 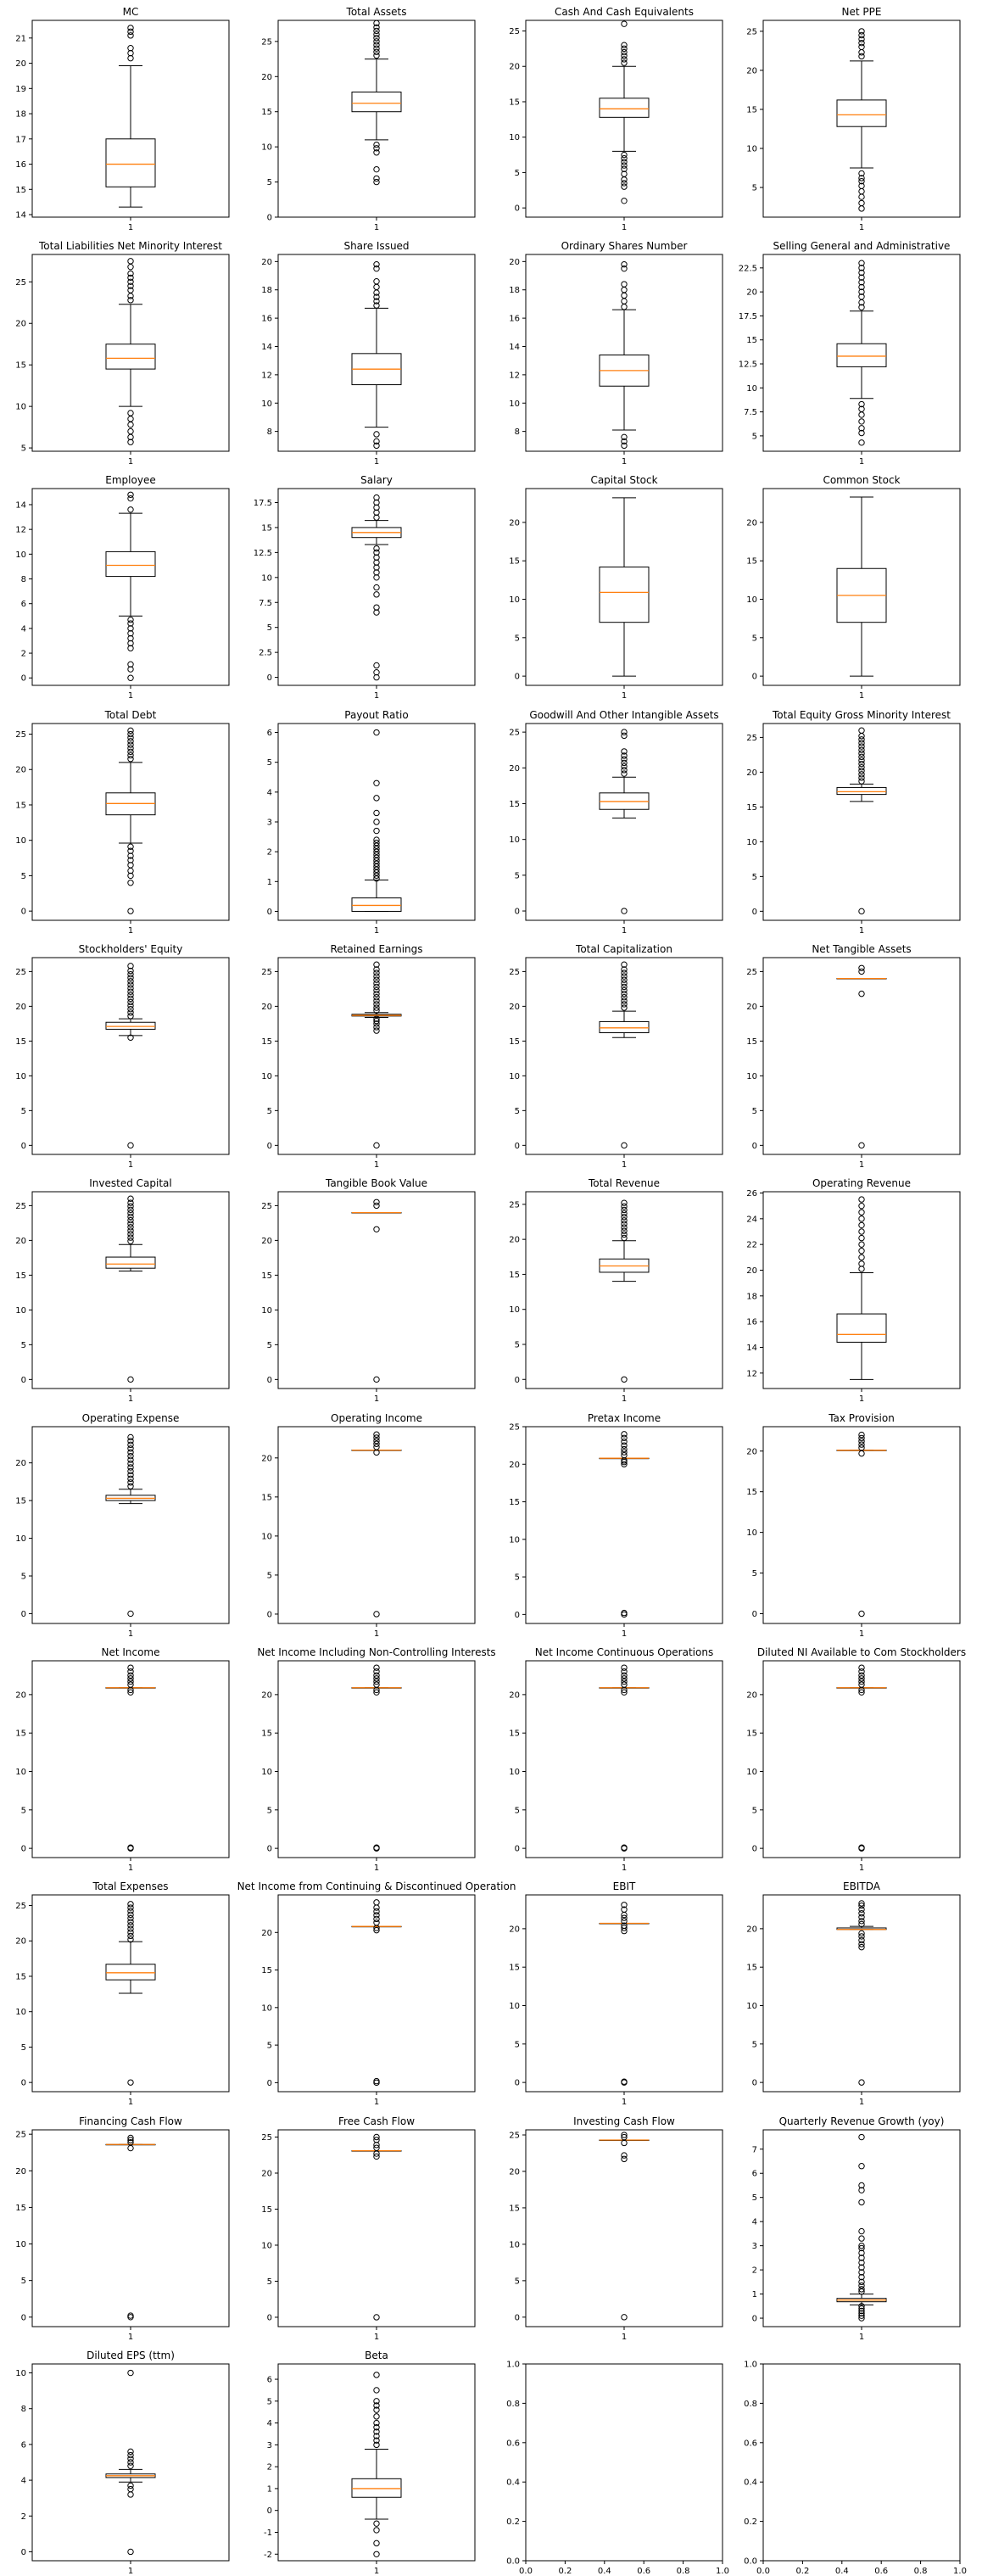 What do you see at coordinates (748, 268) in the screenshot?
I see `y-tick-label: 22.5` at bounding box center [748, 268].